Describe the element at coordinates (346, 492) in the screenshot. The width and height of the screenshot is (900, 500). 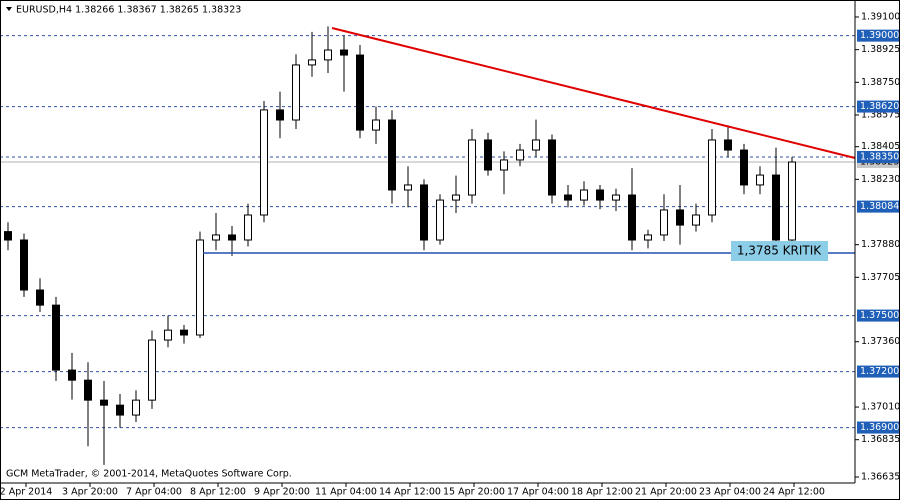
I see `x-tick-label: 11 Apr 04:00` at that location.